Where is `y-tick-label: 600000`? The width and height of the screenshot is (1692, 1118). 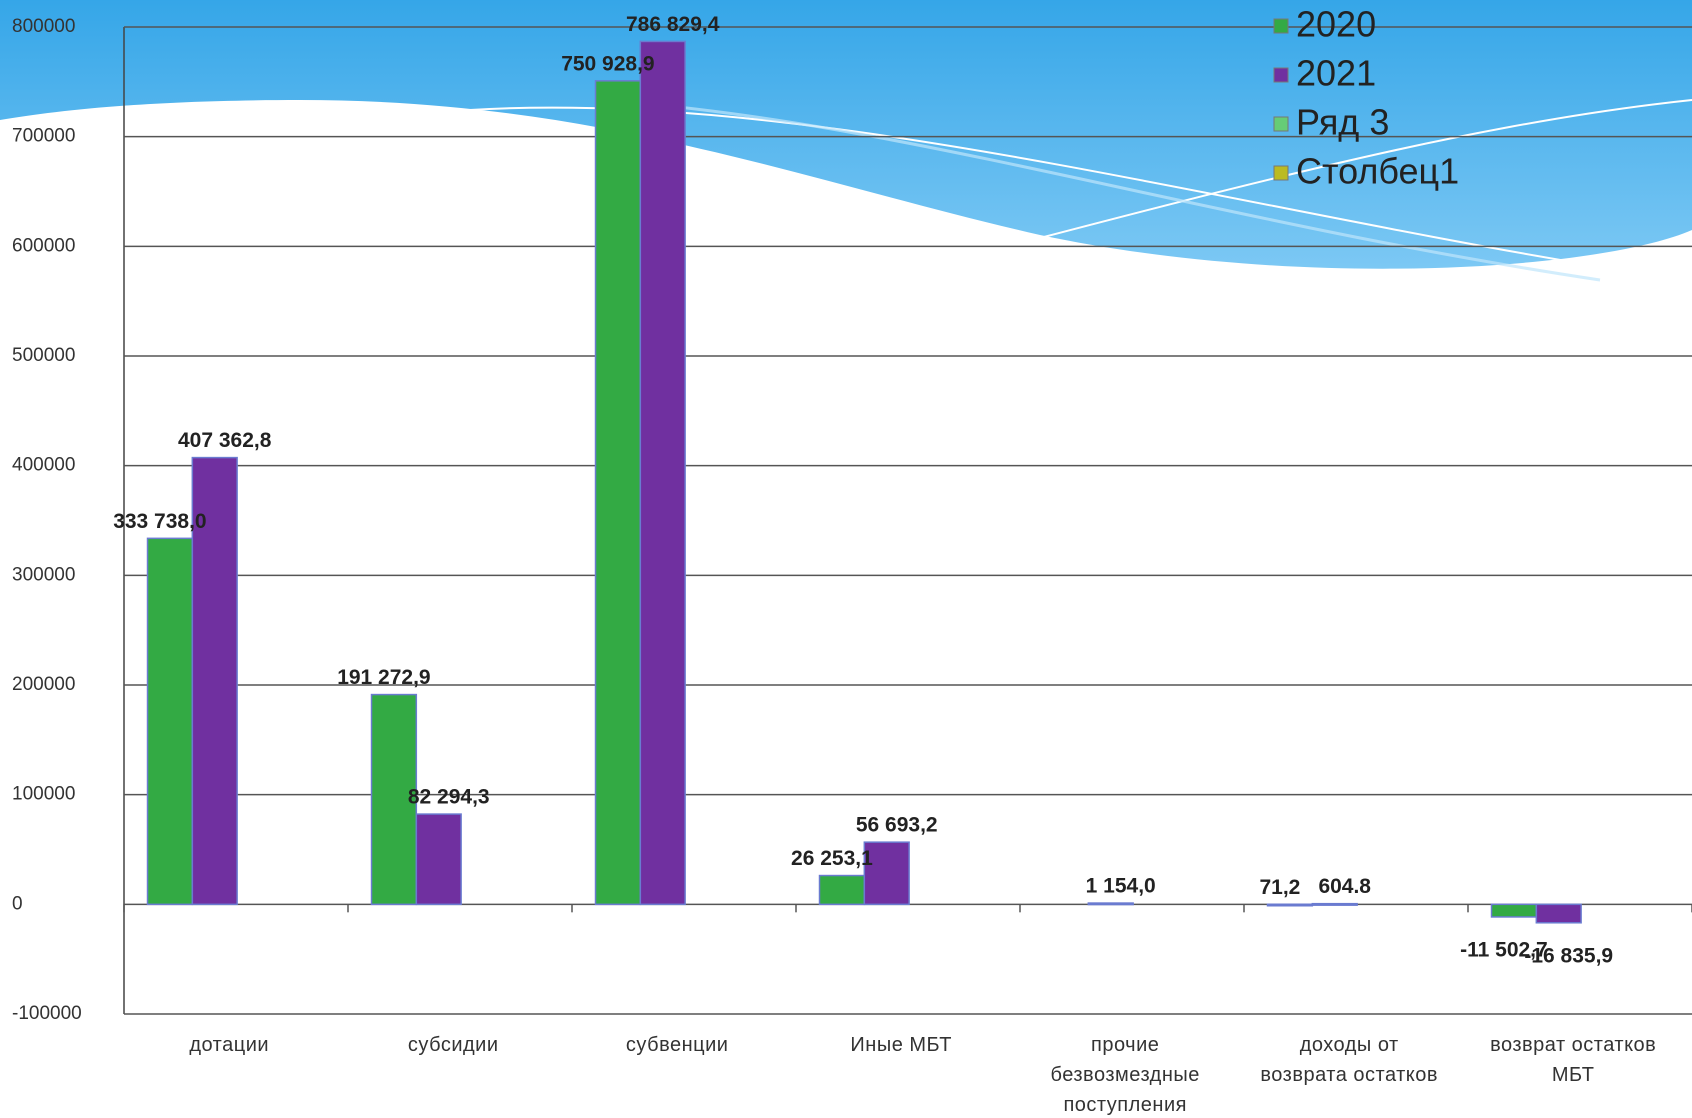
y-tick-label: 600000 is located at coordinates (43, 245).